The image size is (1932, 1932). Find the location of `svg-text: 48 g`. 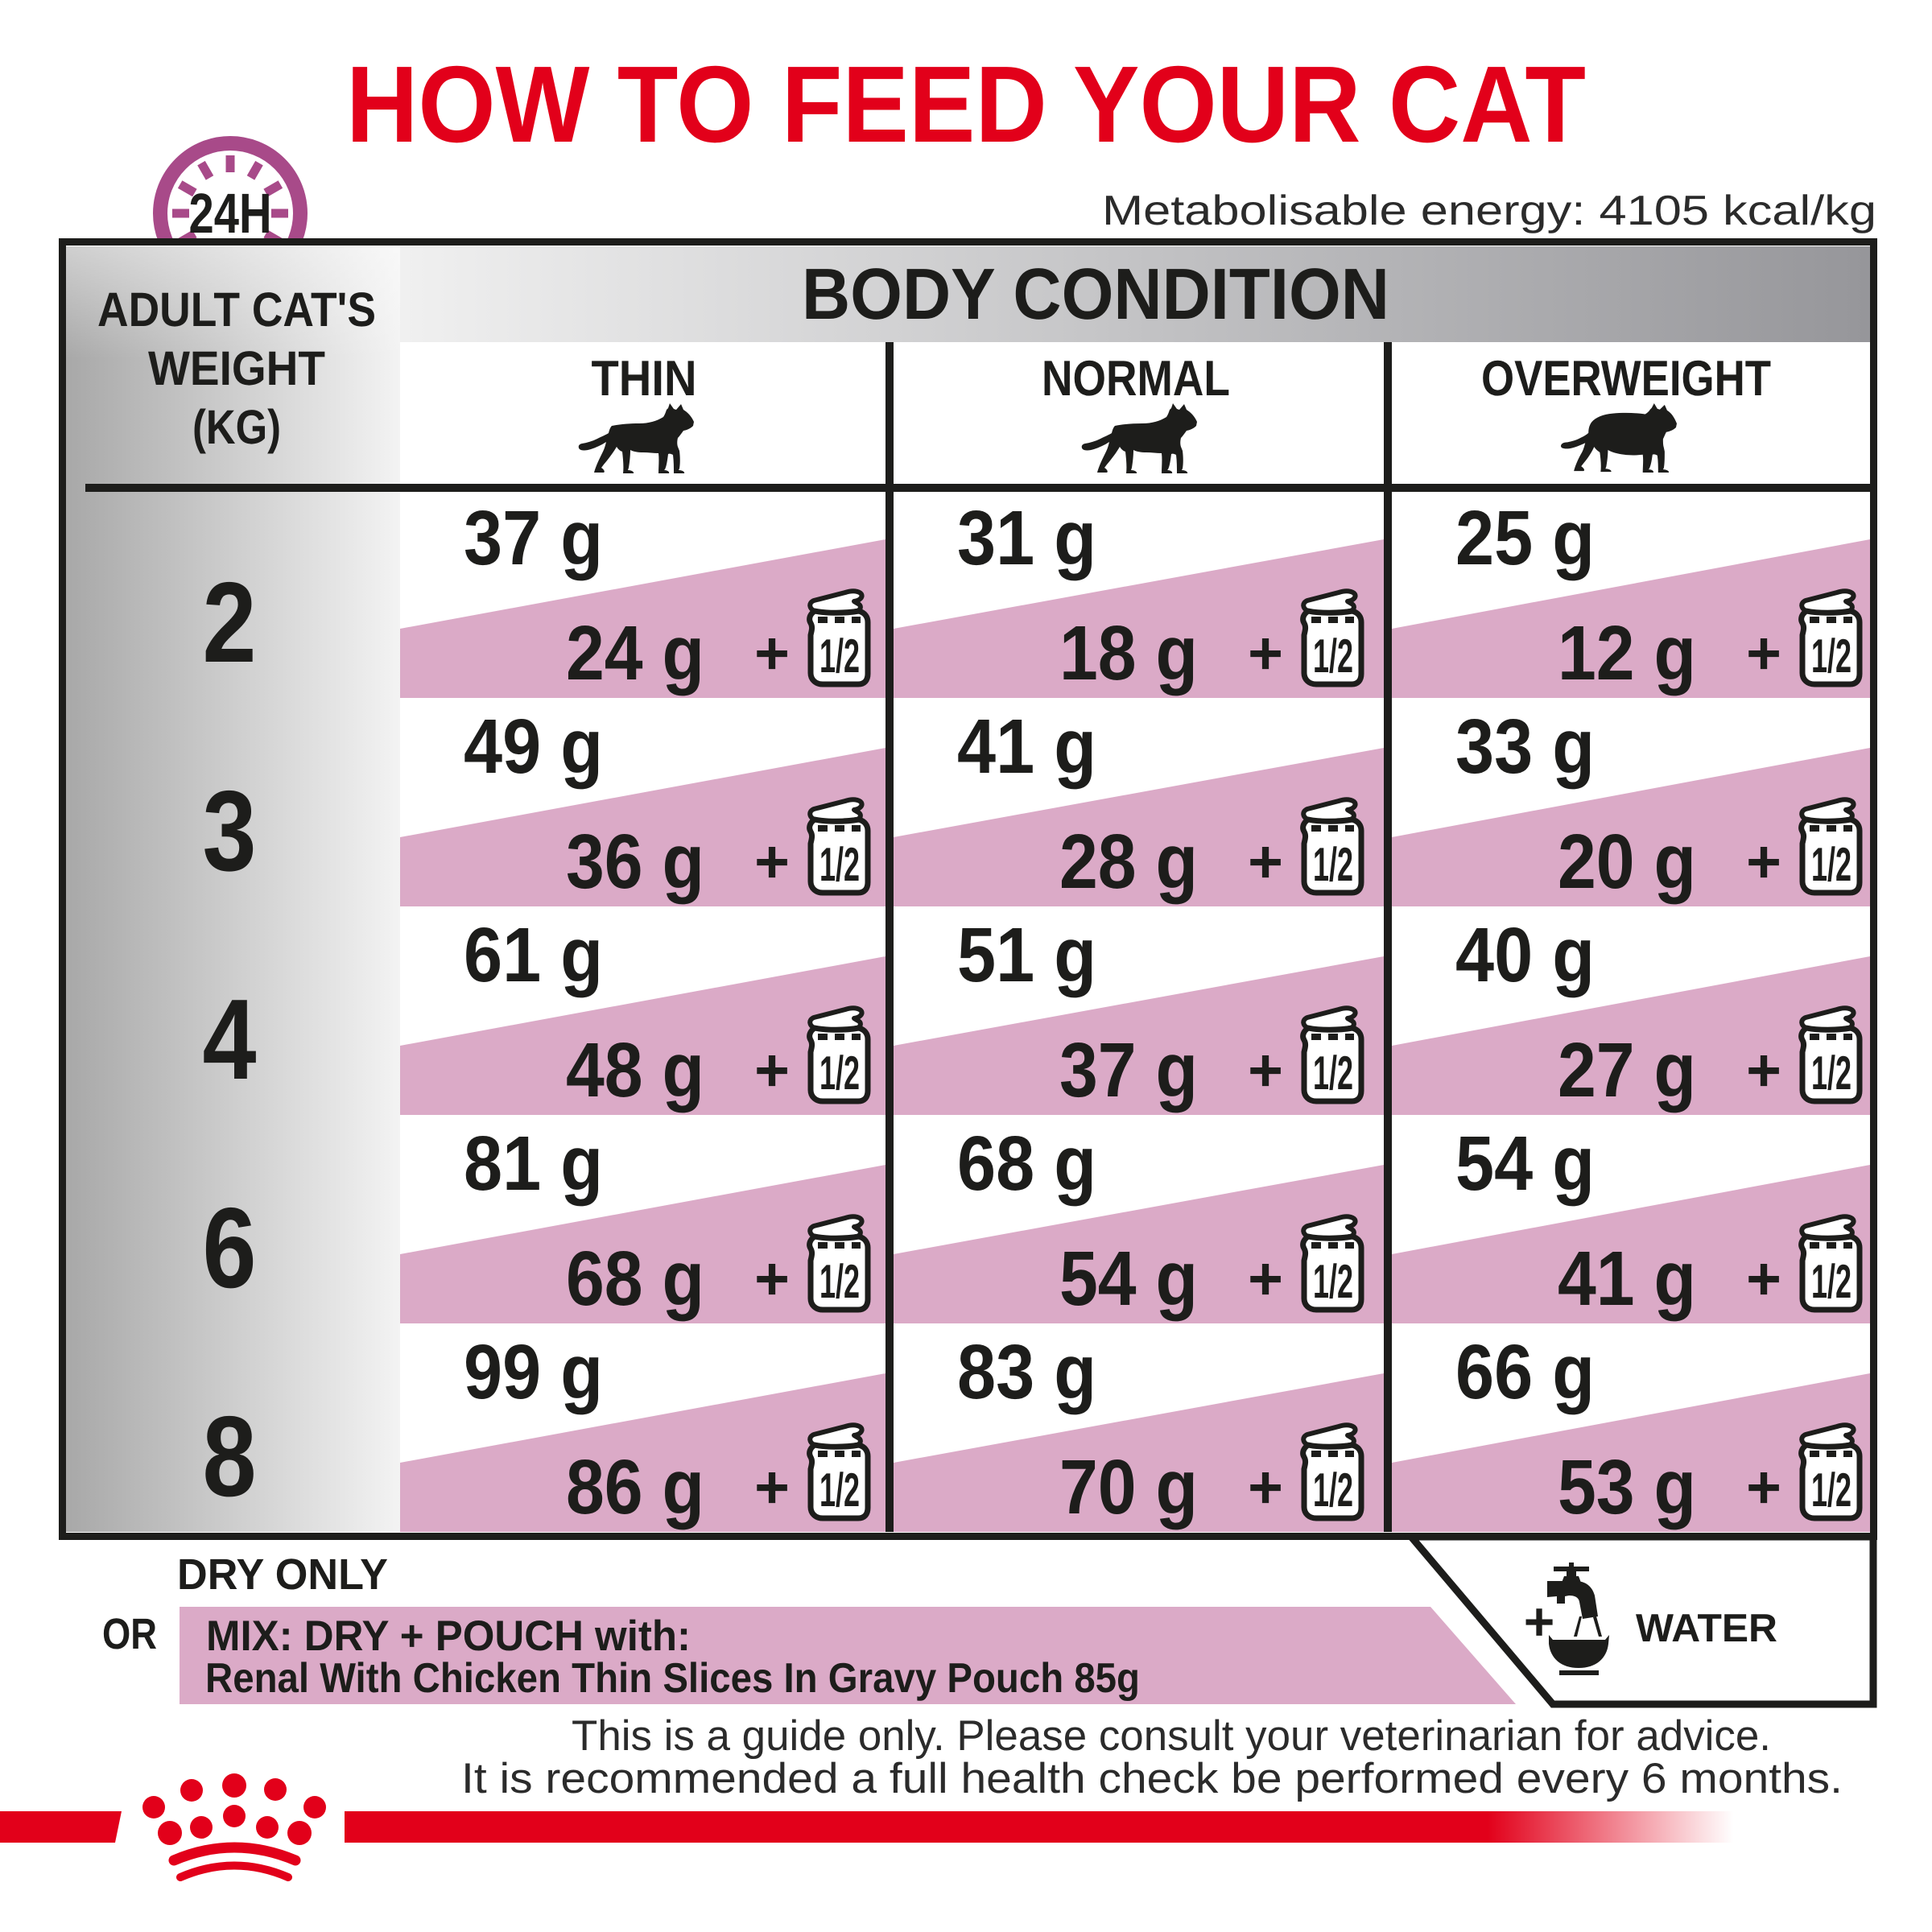

svg-text: 48 g is located at coordinates (635, 1070).